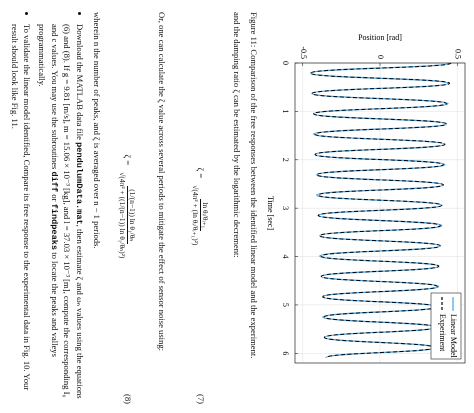 This screenshot has width=474, height=413. Describe the element at coordinates (270, 213) in the screenshot. I see `x-axis-label: Time [sec]` at that location.